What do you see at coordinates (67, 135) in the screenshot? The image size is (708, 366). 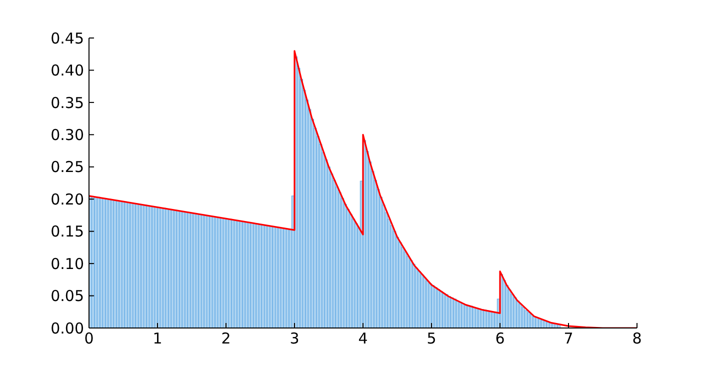 I see `y-tick-label: 0.30` at bounding box center [67, 135].